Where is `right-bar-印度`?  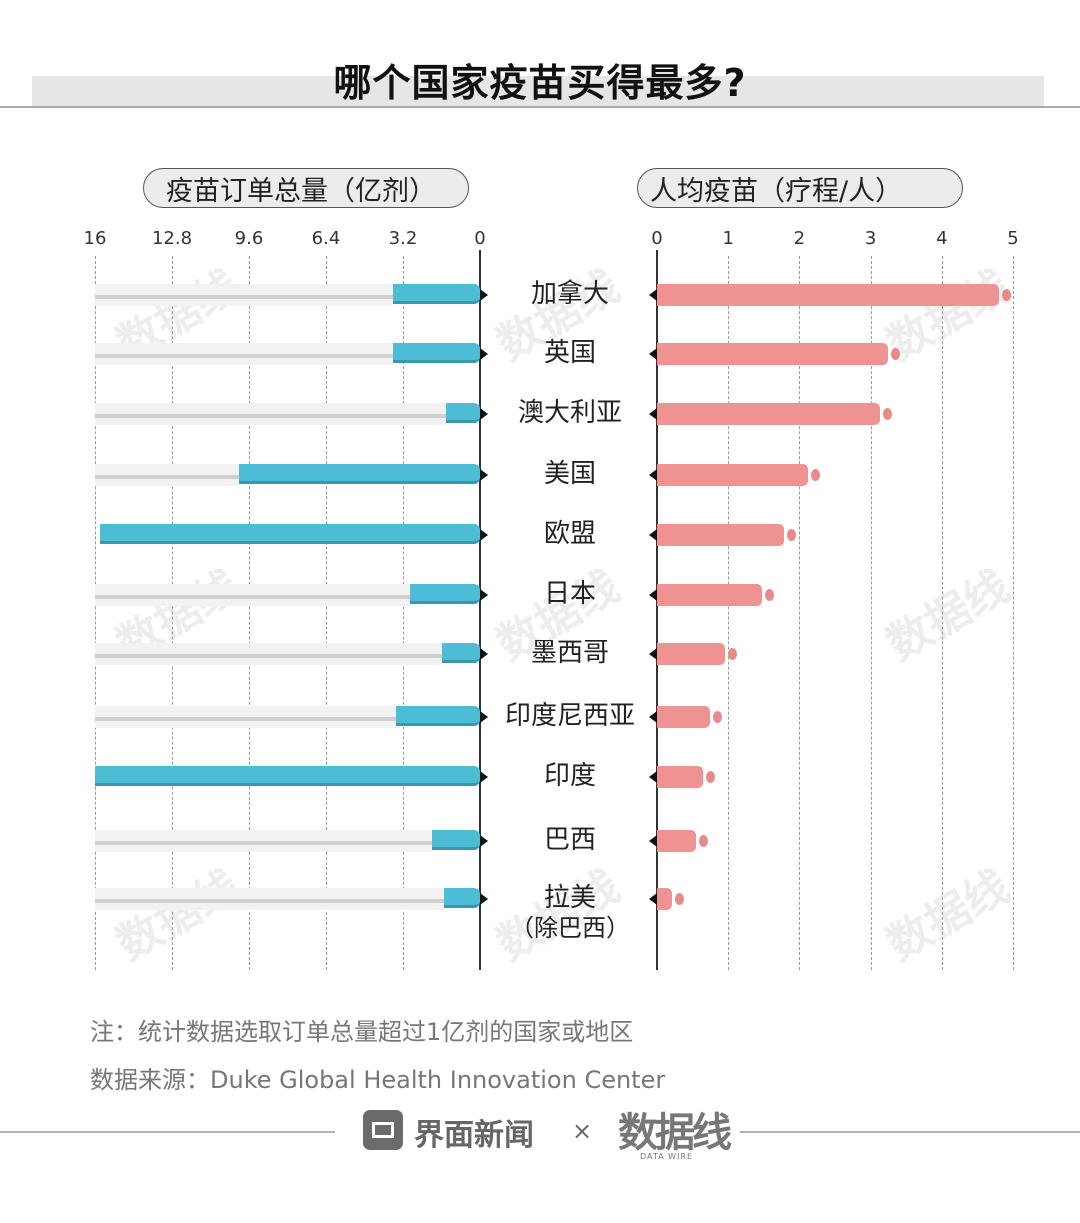 right-bar-印度 is located at coordinates (680, 777).